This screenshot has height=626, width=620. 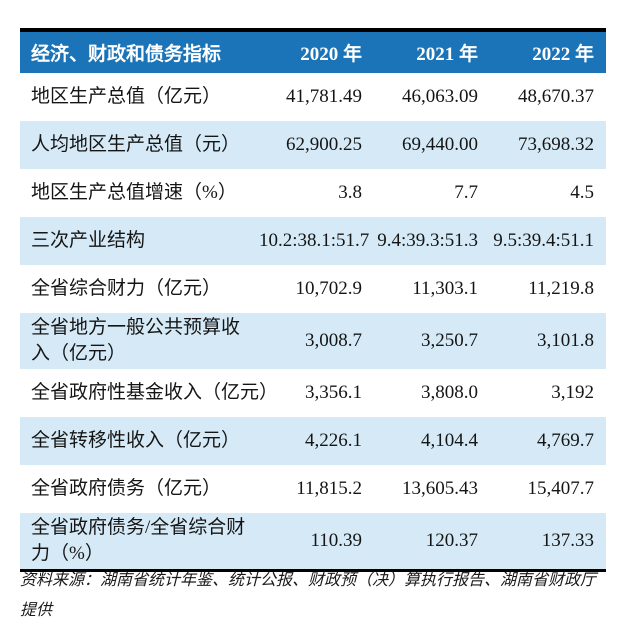 I want to click on cell-value: 41,781.49, so click(x=324, y=96).